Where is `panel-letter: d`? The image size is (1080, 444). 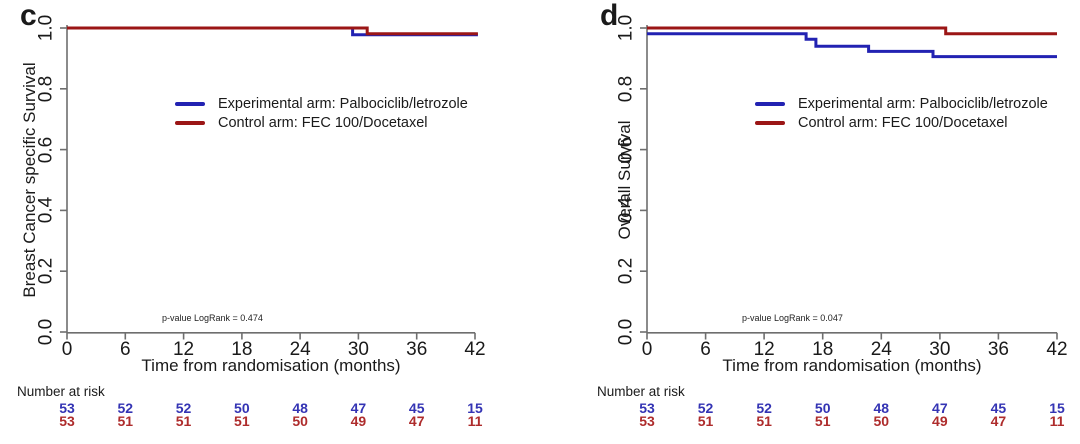 panel-letter: d is located at coordinates (609, 16).